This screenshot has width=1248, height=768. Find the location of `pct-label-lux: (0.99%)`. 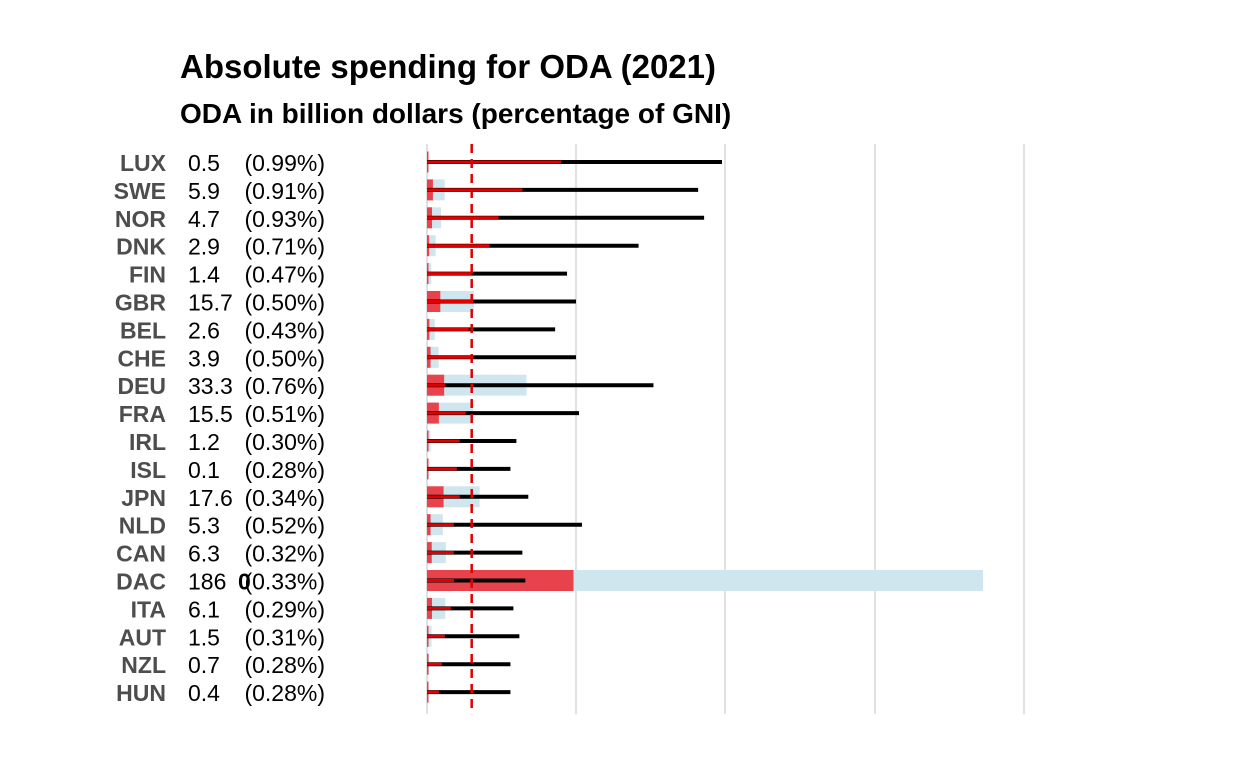

pct-label-lux: (0.99%) is located at coordinates (284, 163).